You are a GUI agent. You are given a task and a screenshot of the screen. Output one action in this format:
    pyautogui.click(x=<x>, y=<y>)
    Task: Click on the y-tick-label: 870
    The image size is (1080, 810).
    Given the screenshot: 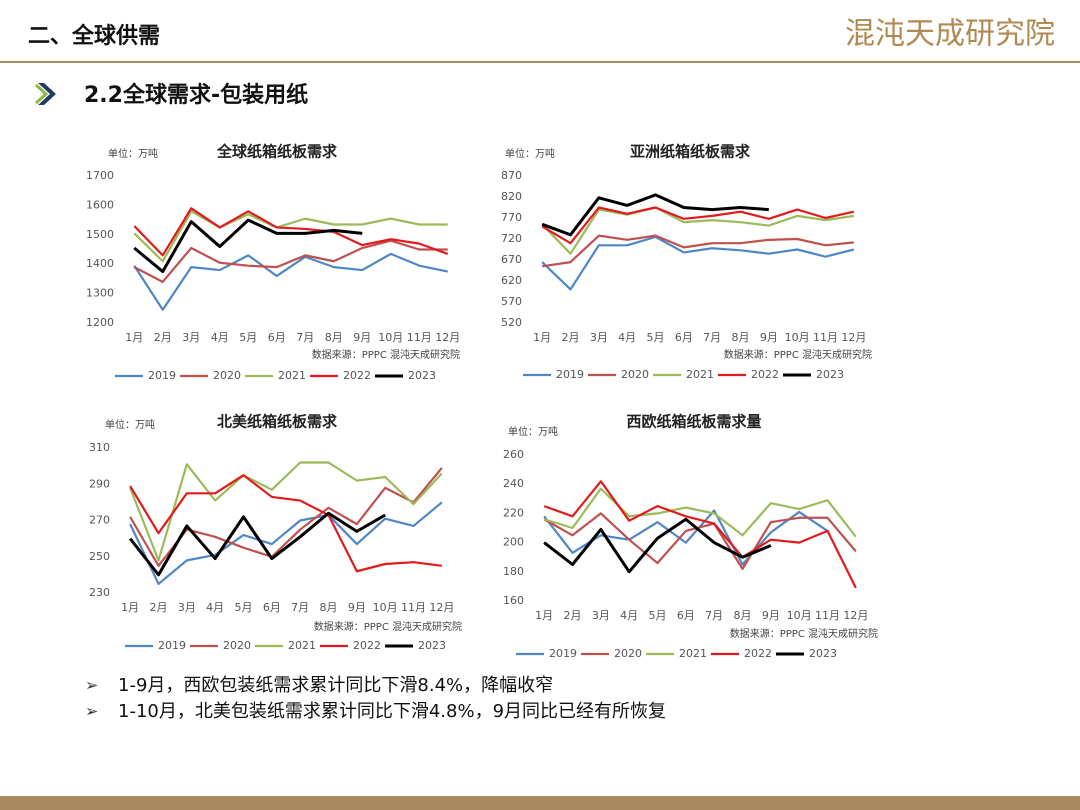 What is the action you would take?
    pyautogui.click(x=511, y=175)
    